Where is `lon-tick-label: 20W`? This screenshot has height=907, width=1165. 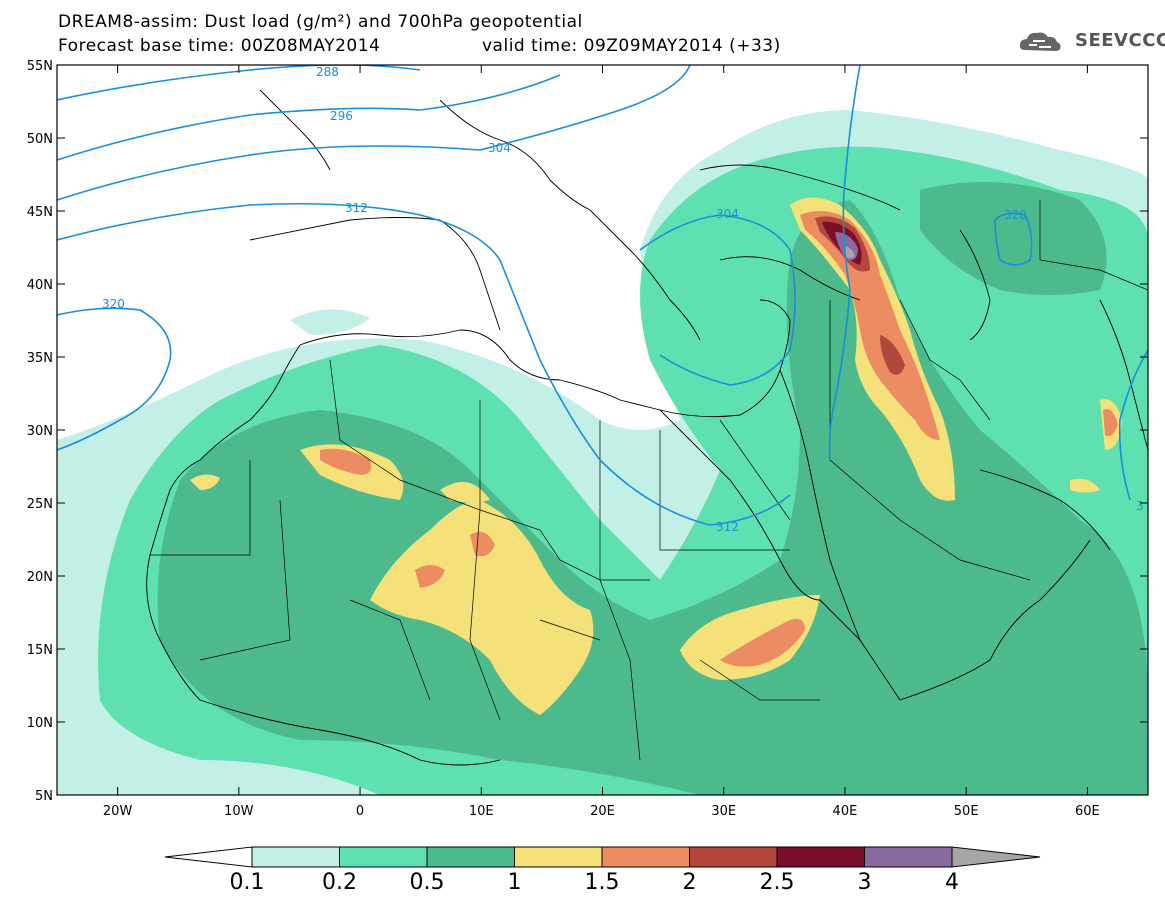
lon-tick-label: 20W is located at coordinates (118, 811).